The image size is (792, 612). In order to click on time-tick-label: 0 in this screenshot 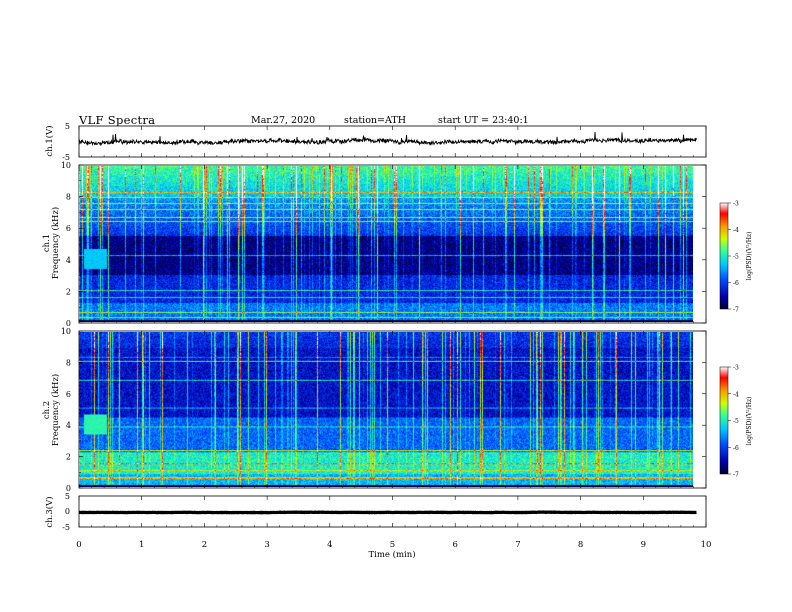, I will do `click(78, 545)`.